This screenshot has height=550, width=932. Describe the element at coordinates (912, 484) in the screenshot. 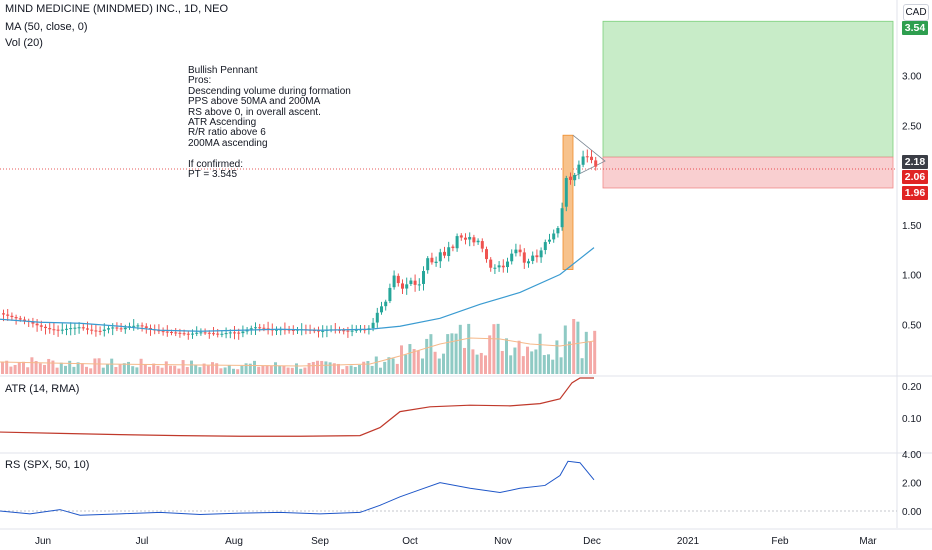

I see `rs-tick-label: 2.00` at that location.